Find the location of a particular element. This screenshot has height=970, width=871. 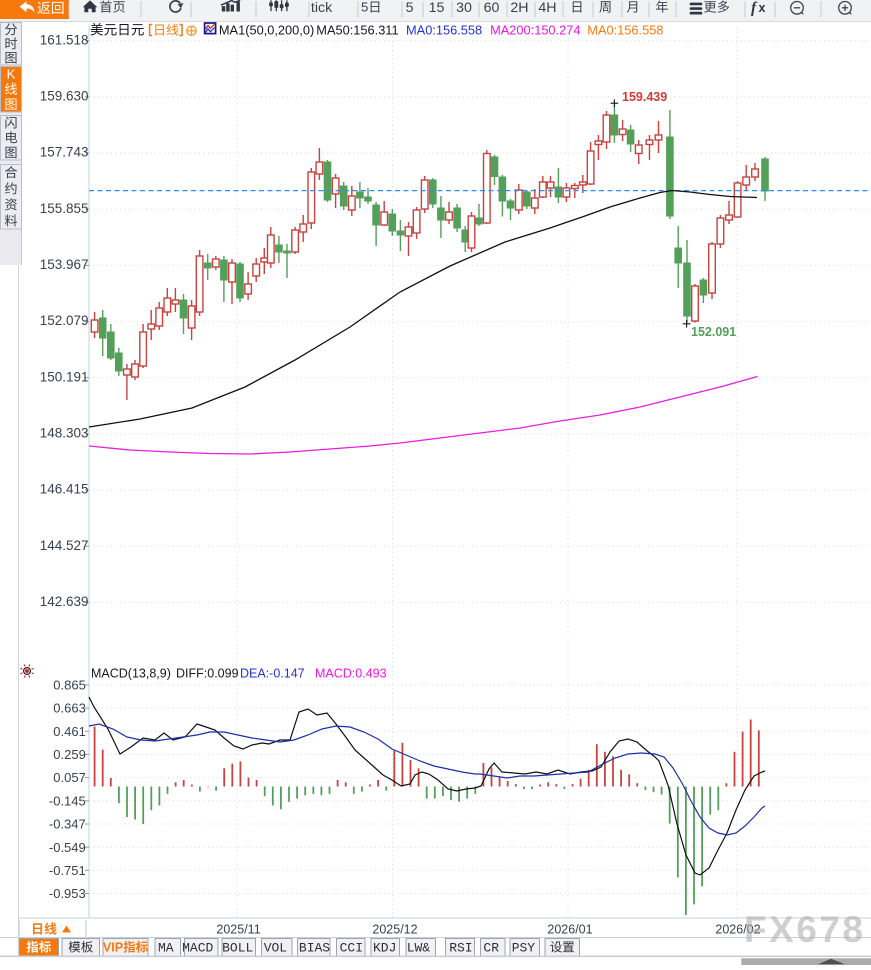

svg-text: 159.439 is located at coordinates (644, 97).